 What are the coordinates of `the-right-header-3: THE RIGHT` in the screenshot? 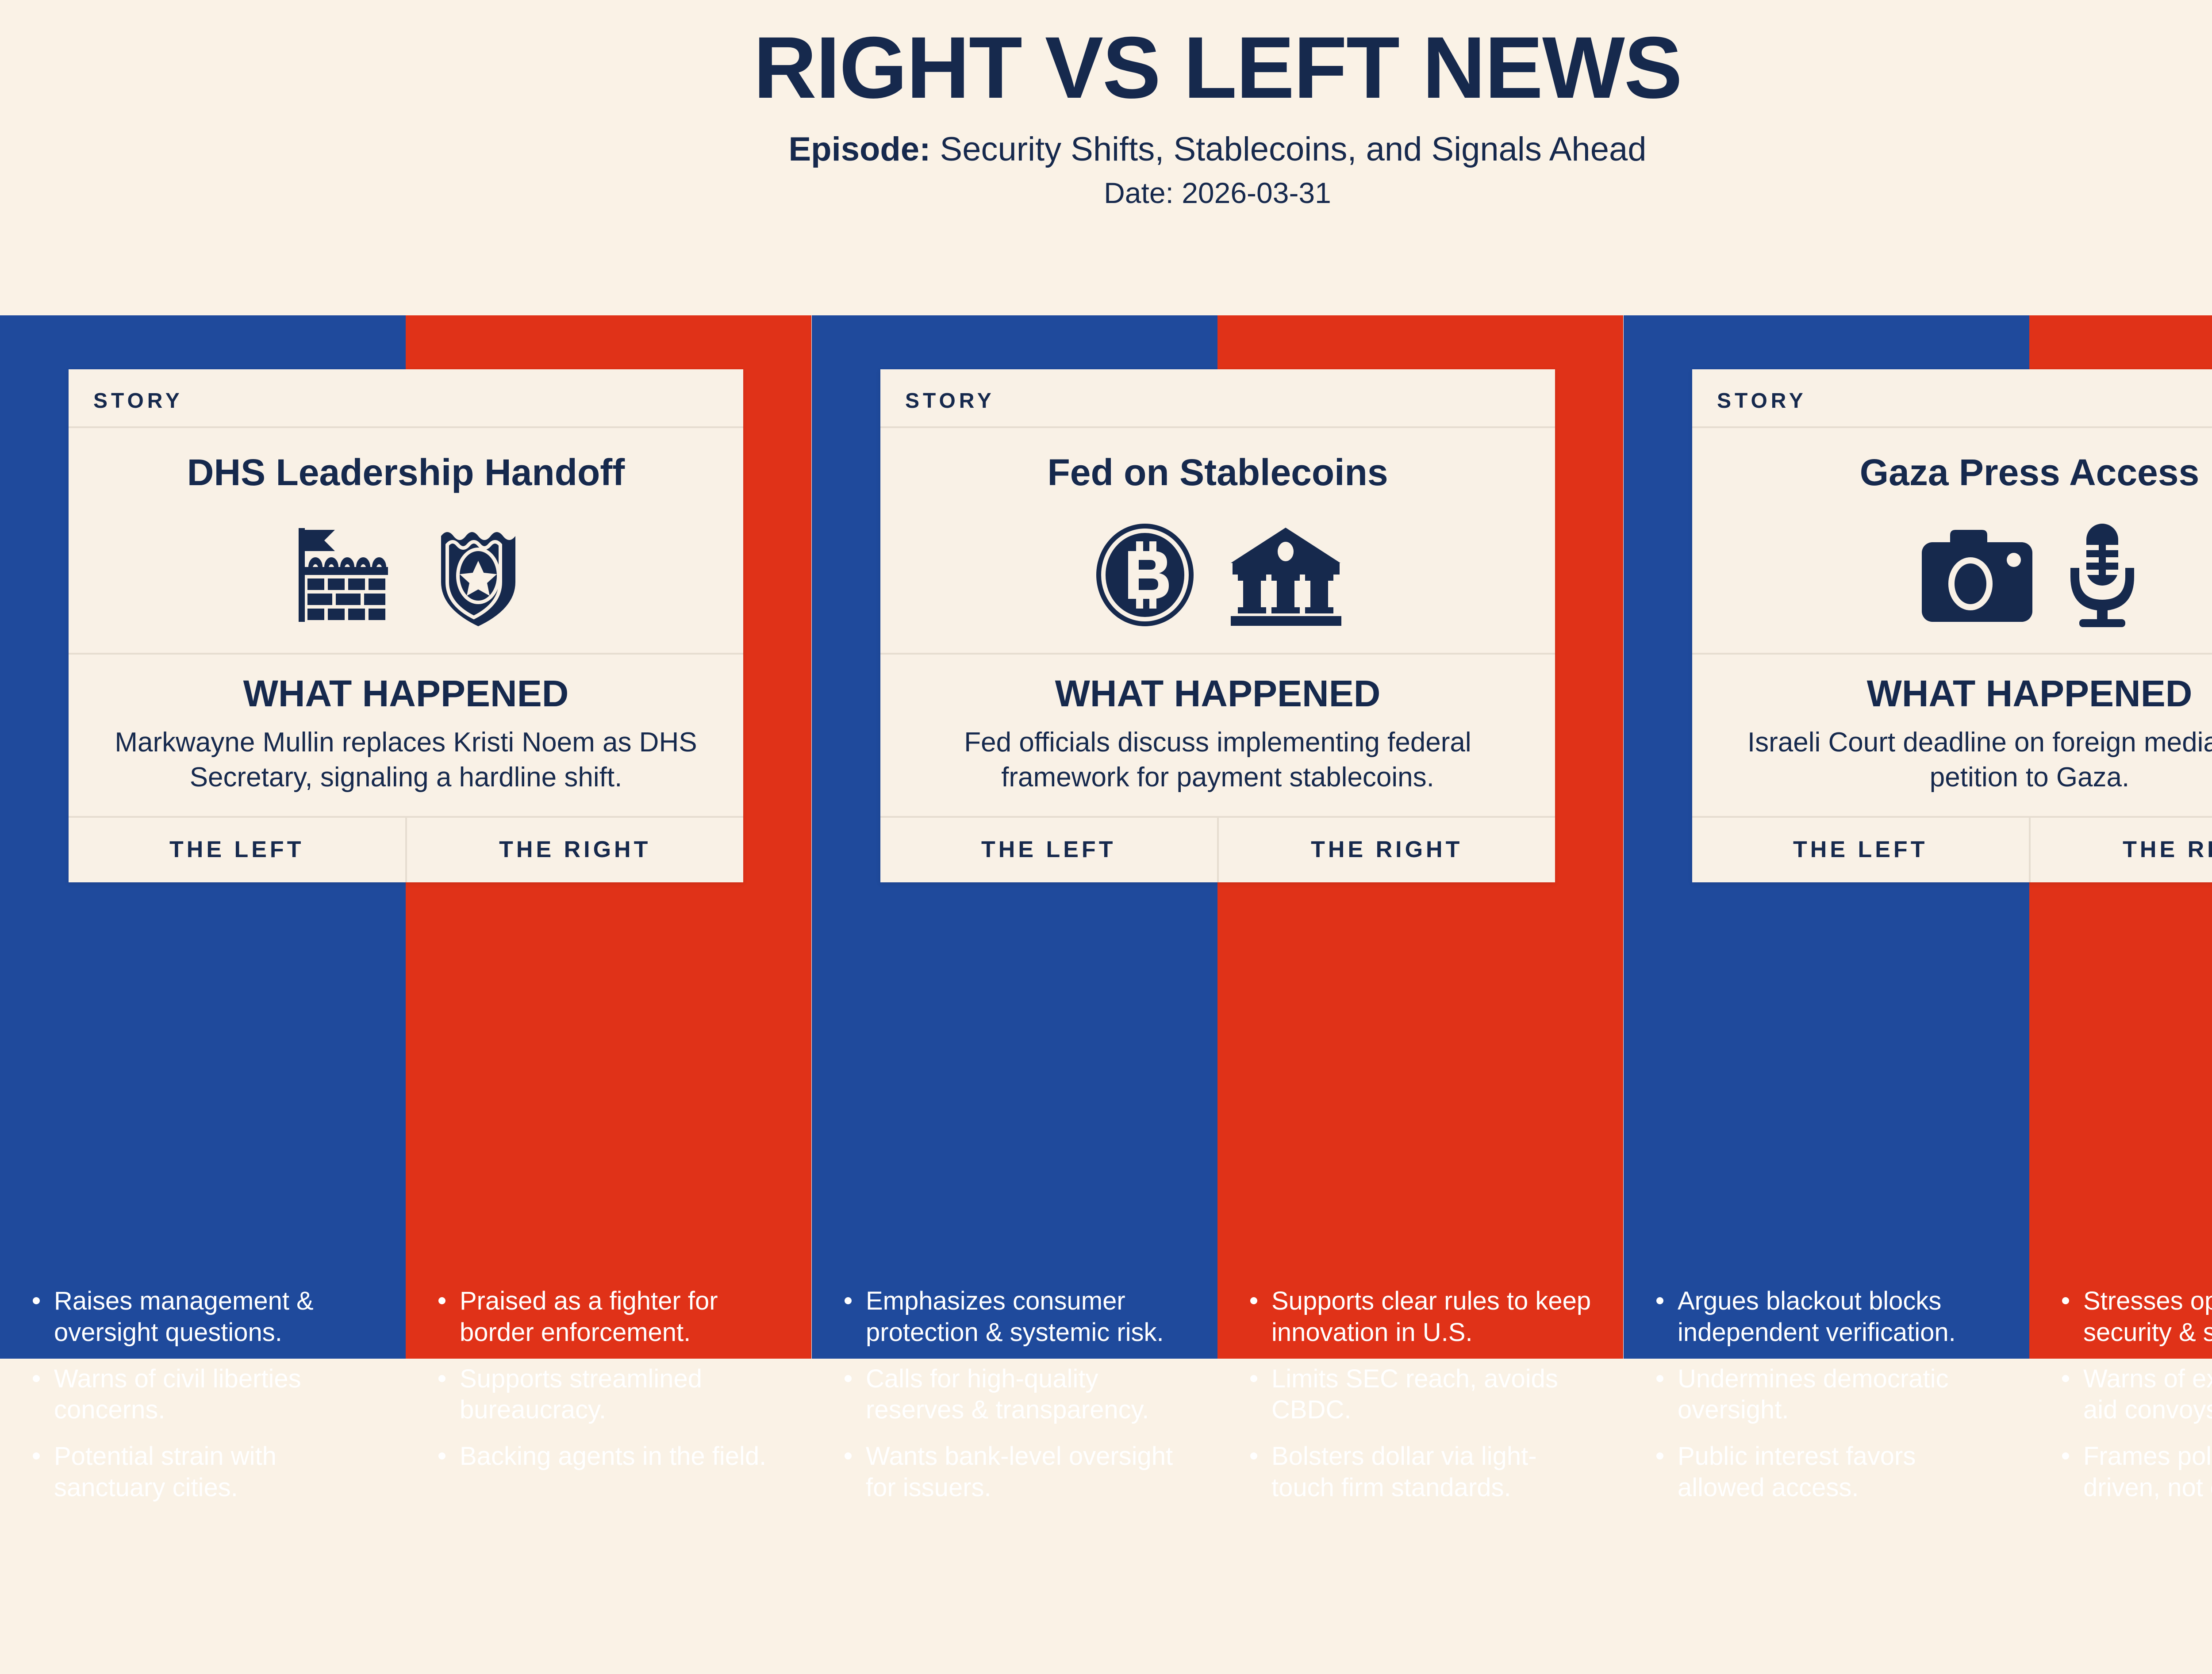 It's located at (2121, 850).